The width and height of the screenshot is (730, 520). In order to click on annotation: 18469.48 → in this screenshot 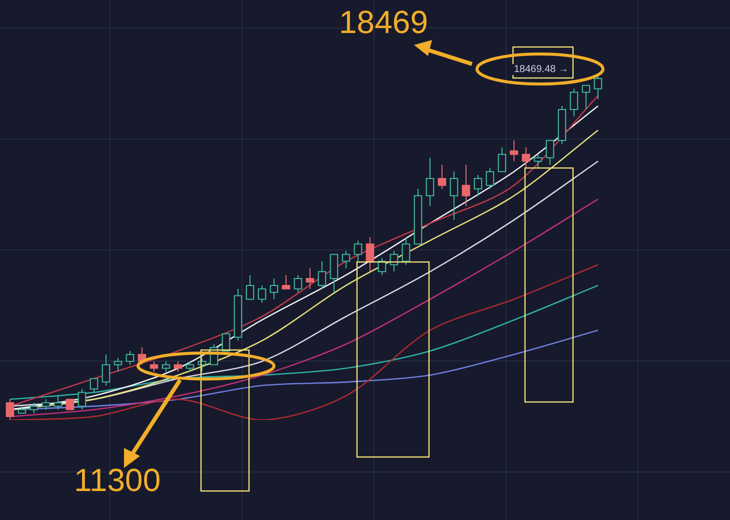, I will do `click(541, 69)`.